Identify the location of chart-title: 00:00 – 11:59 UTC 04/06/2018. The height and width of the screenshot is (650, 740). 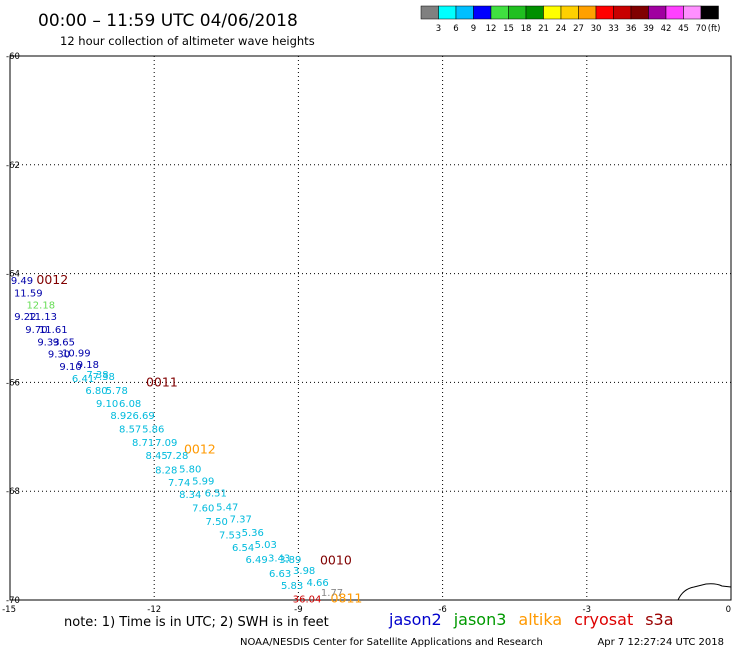
(168, 21).